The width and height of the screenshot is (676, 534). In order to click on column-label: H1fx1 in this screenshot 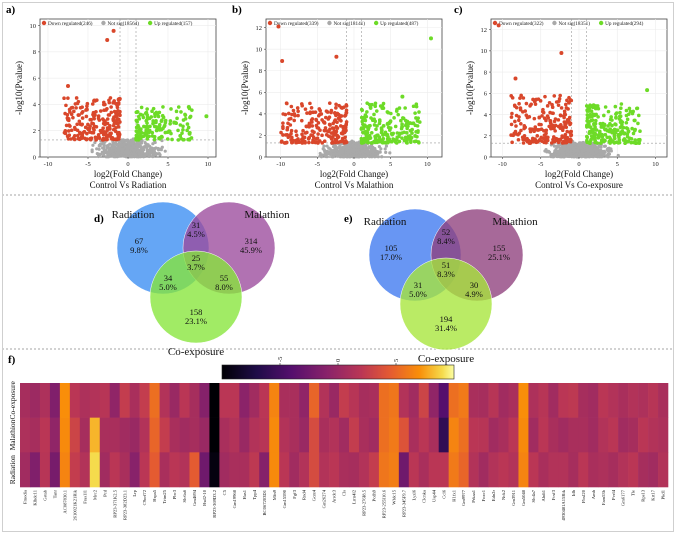, I will do `click(453, 495)`.